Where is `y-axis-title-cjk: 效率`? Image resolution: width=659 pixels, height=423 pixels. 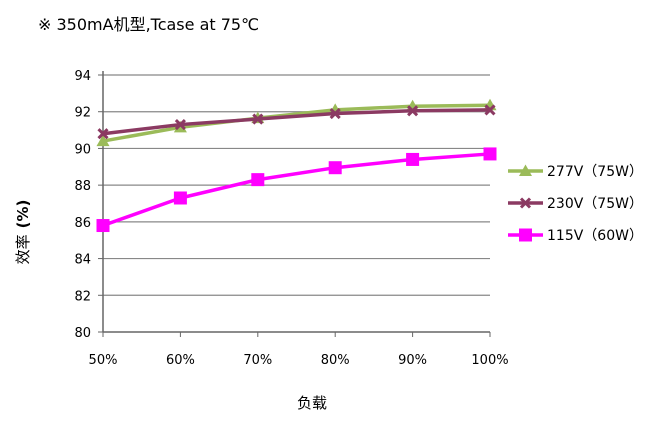 y-axis-title-cjk: 效率 is located at coordinates (23, 249).